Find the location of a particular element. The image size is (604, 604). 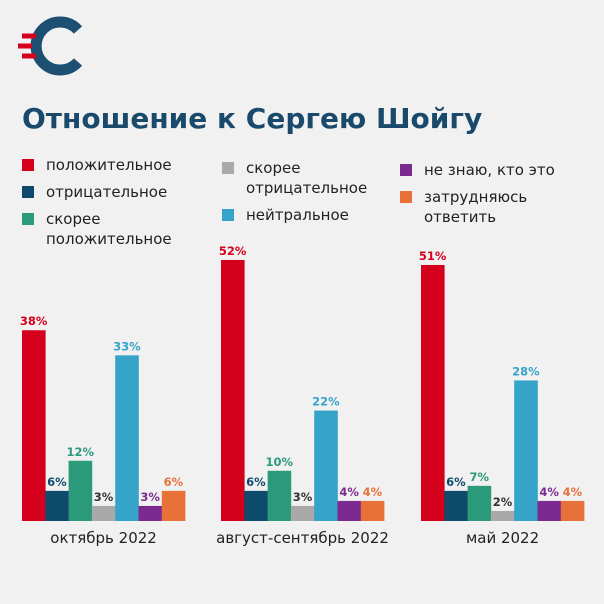

legend-item: затрудняюсь ответить is located at coordinates (492, 207).